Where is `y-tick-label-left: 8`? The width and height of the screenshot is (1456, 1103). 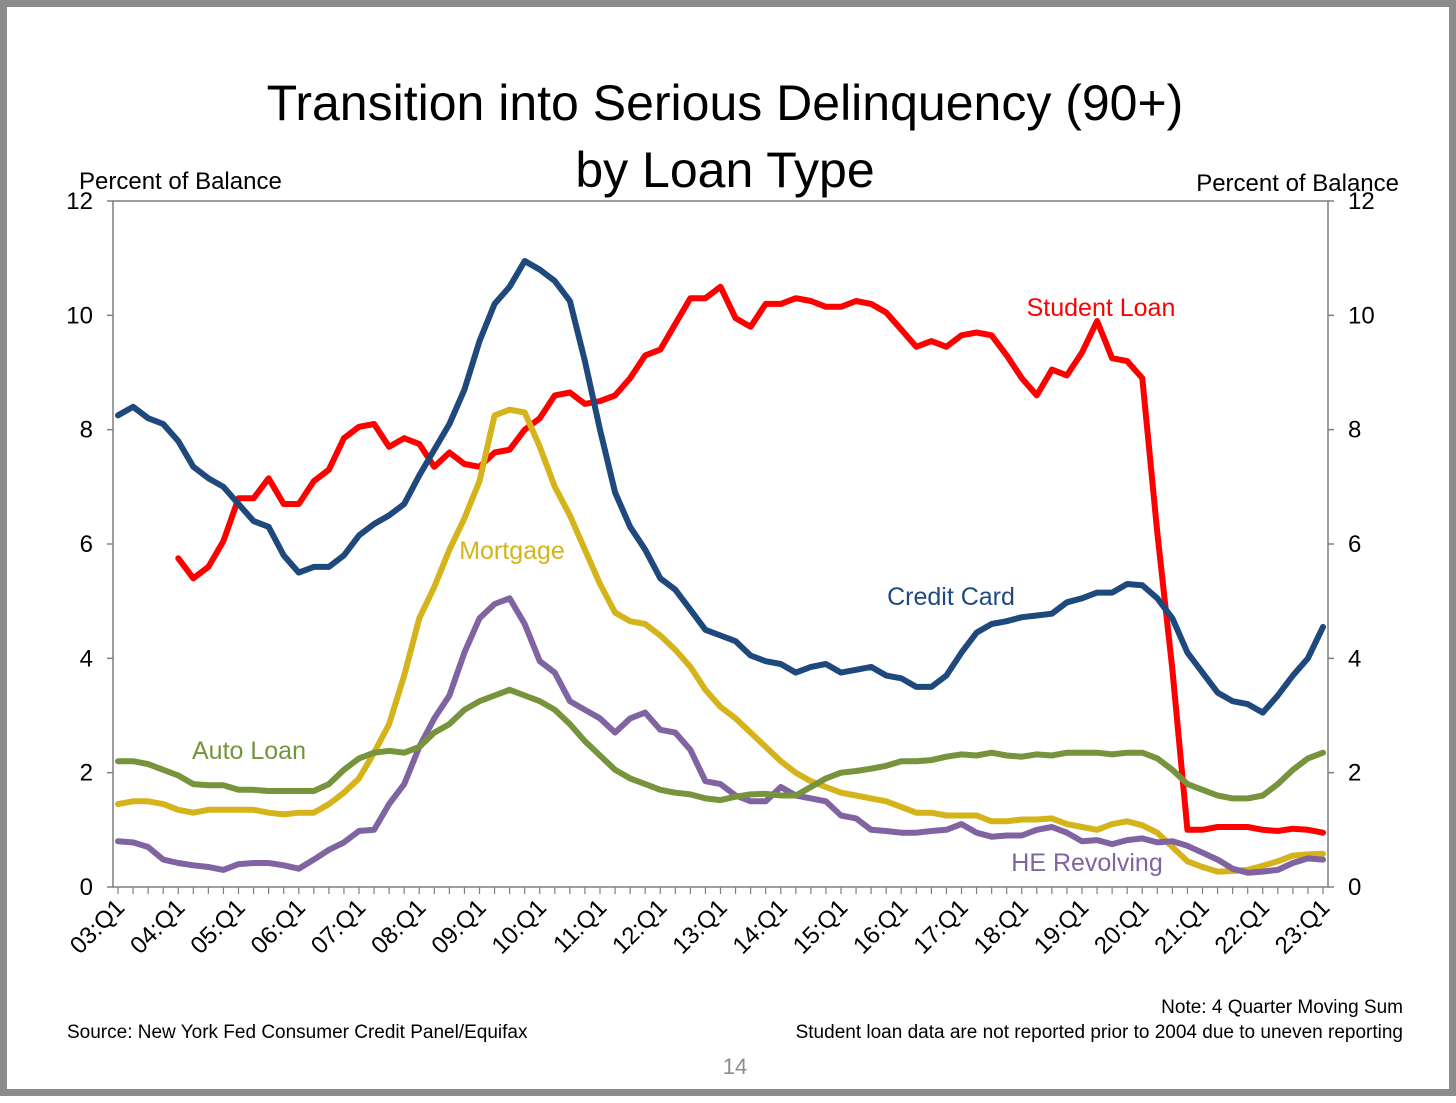 y-tick-label-left: 8 is located at coordinates (86, 430).